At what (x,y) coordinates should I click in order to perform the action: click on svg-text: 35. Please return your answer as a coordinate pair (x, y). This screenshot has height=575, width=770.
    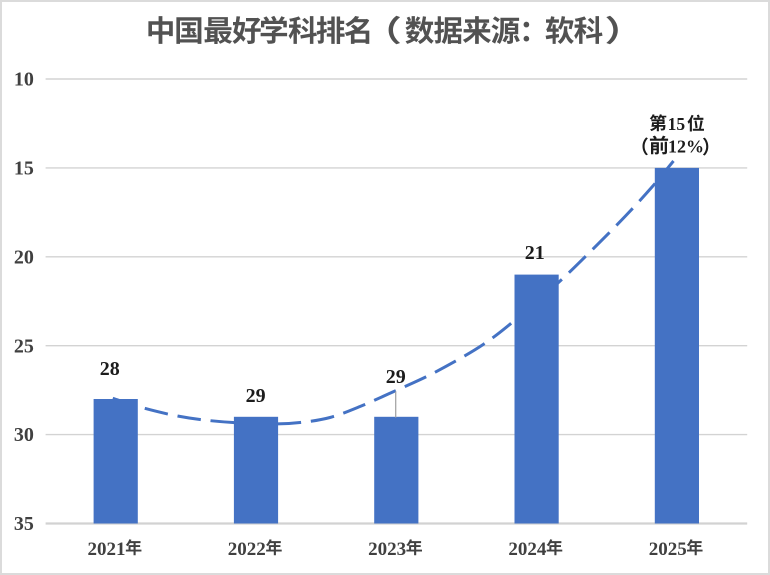
    Looking at the image, I should click on (24, 524).